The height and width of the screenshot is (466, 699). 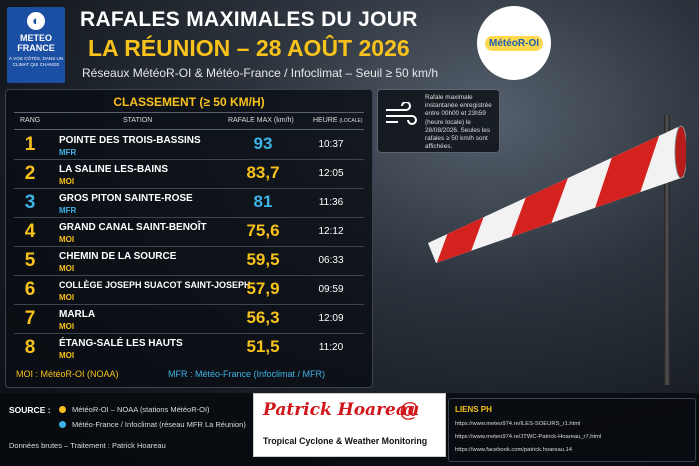 I want to click on meteor-oi-logo-text: MétéoR-OI, so click(x=514, y=43).